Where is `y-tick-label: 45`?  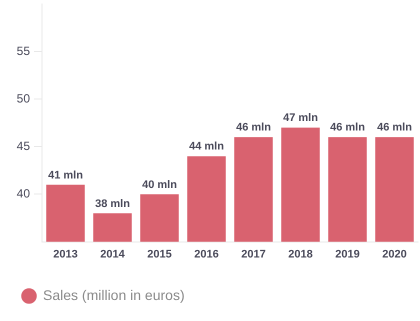 y-tick-label: 45 is located at coordinates (23, 145).